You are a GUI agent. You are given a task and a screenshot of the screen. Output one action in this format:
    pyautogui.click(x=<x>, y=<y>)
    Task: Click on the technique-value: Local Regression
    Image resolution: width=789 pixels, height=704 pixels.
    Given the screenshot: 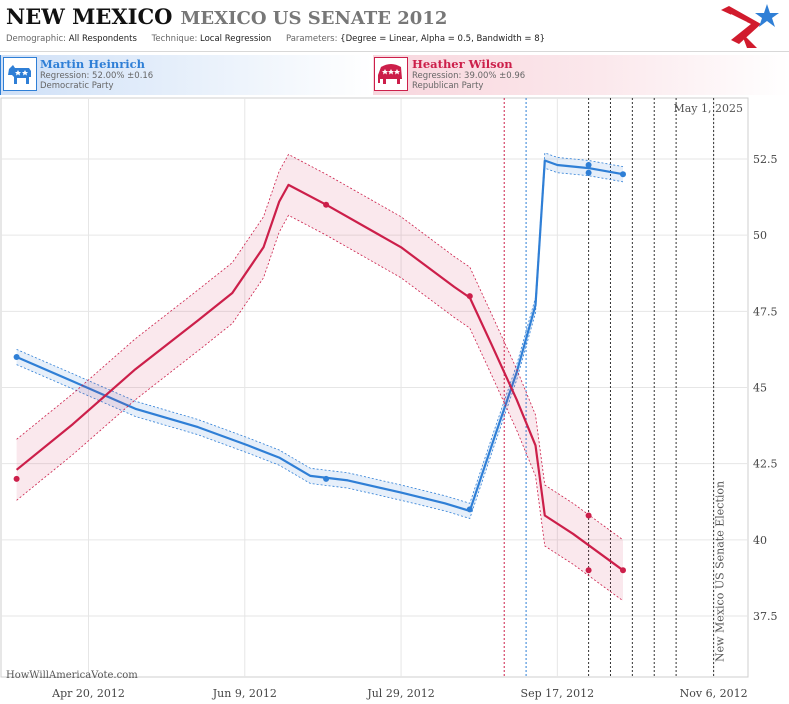 What is the action you would take?
    pyautogui.click(x=236, y=39)
    